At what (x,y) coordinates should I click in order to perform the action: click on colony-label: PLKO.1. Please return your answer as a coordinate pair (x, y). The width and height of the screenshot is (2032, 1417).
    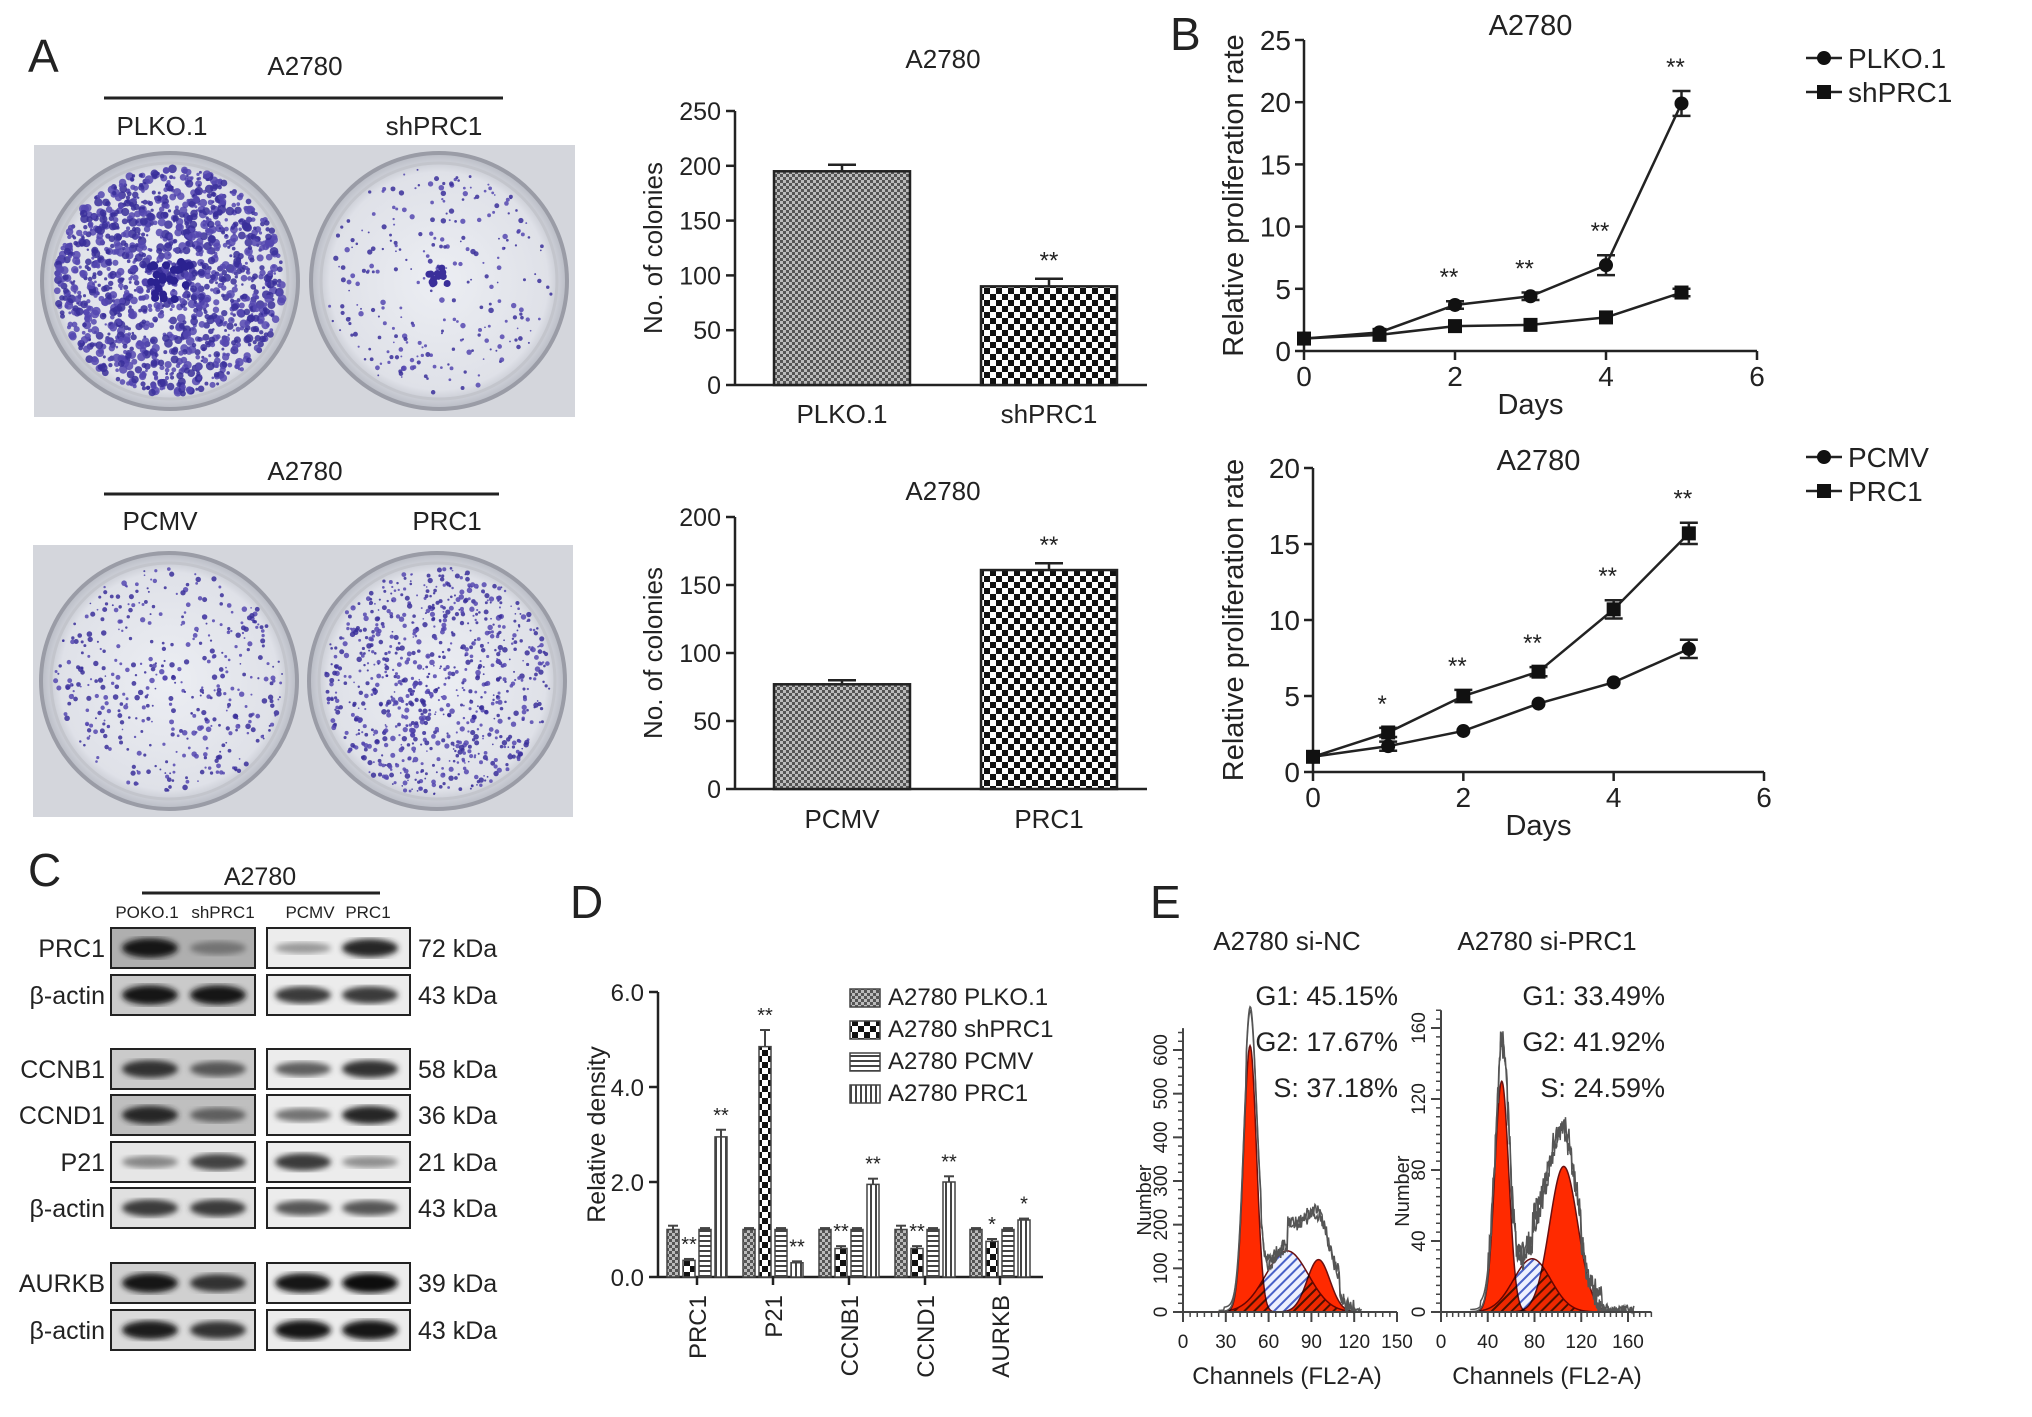
    Looking at the image, I should click on (161, 126).